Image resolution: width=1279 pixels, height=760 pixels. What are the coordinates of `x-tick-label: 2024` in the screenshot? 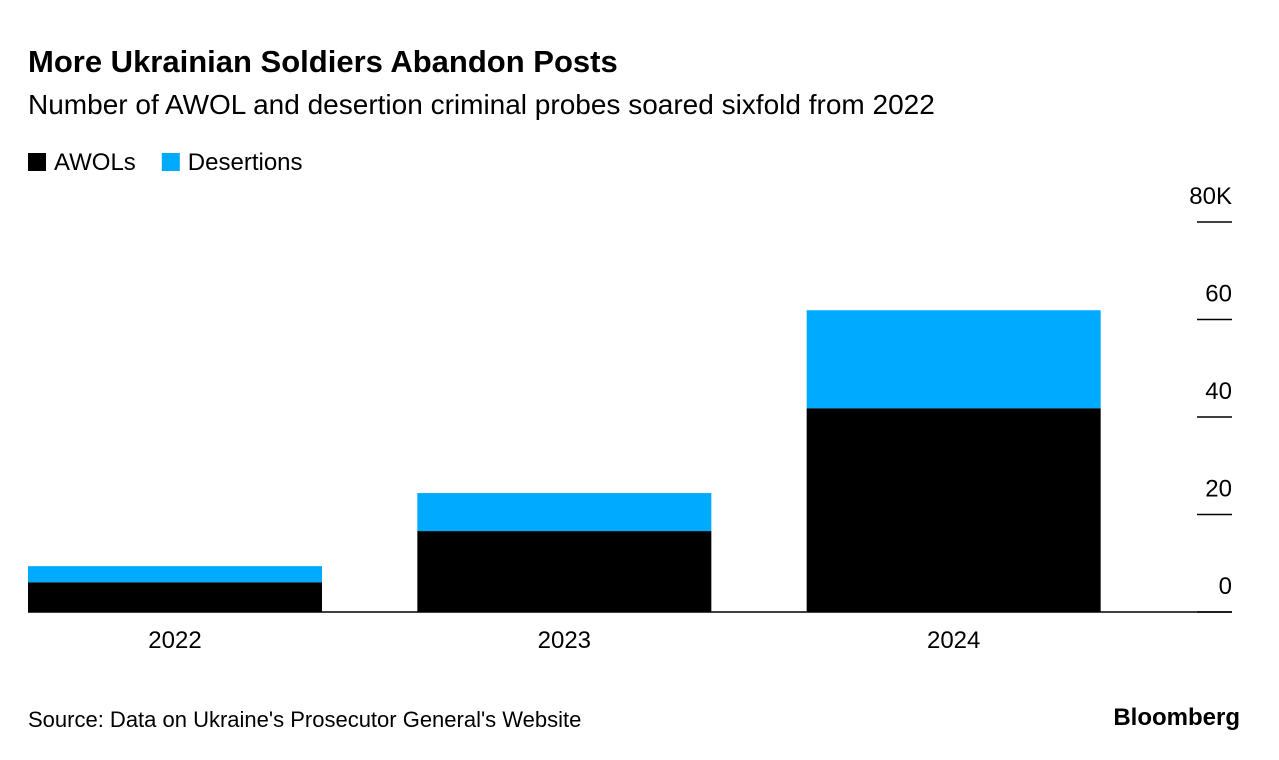 It's located at (953, 640).